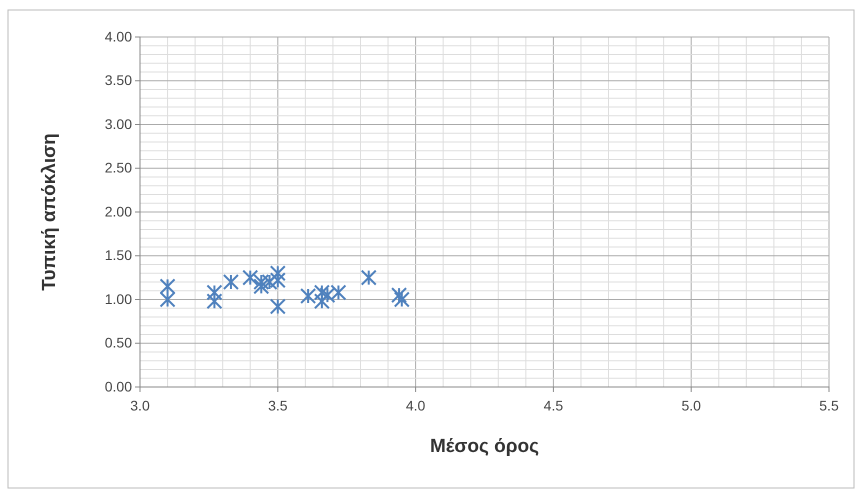 The image size is (858, 492). Describe the element at coordinates (118, 124) in the screenshot. I see `y-tick-label: 3.00` at that location.